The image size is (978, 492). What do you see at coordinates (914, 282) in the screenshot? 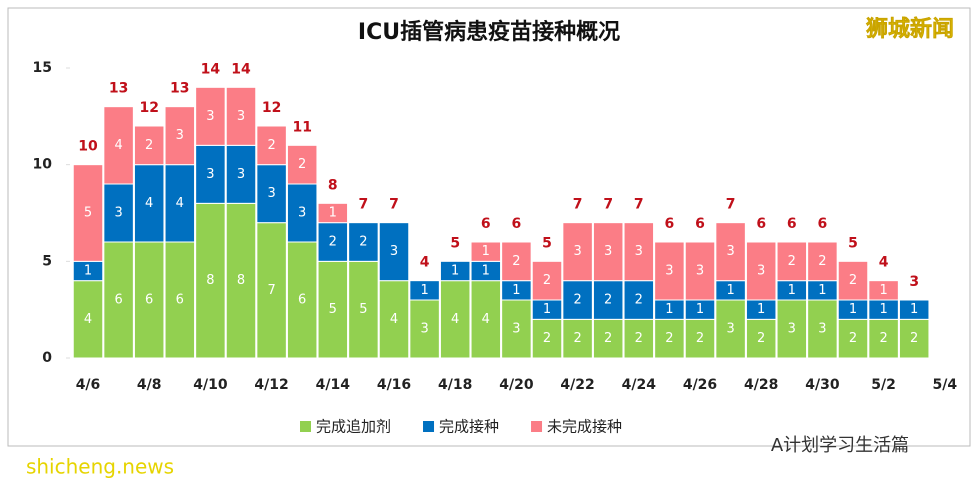
I see `total-label: 3` at bounding box center [914, 282].